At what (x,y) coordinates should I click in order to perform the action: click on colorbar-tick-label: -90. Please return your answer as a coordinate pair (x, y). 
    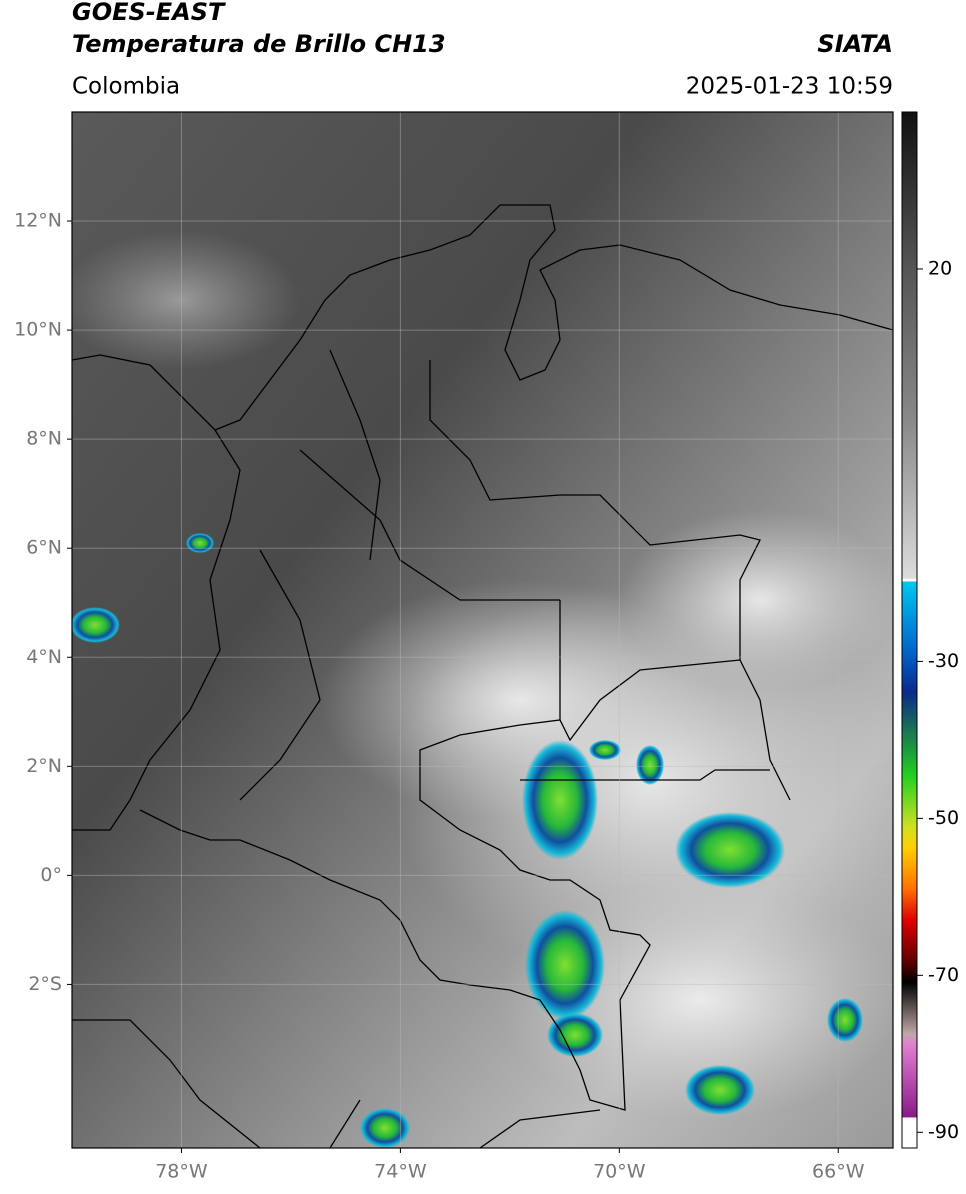
    Looking at the image, I should click on (943, 1132).